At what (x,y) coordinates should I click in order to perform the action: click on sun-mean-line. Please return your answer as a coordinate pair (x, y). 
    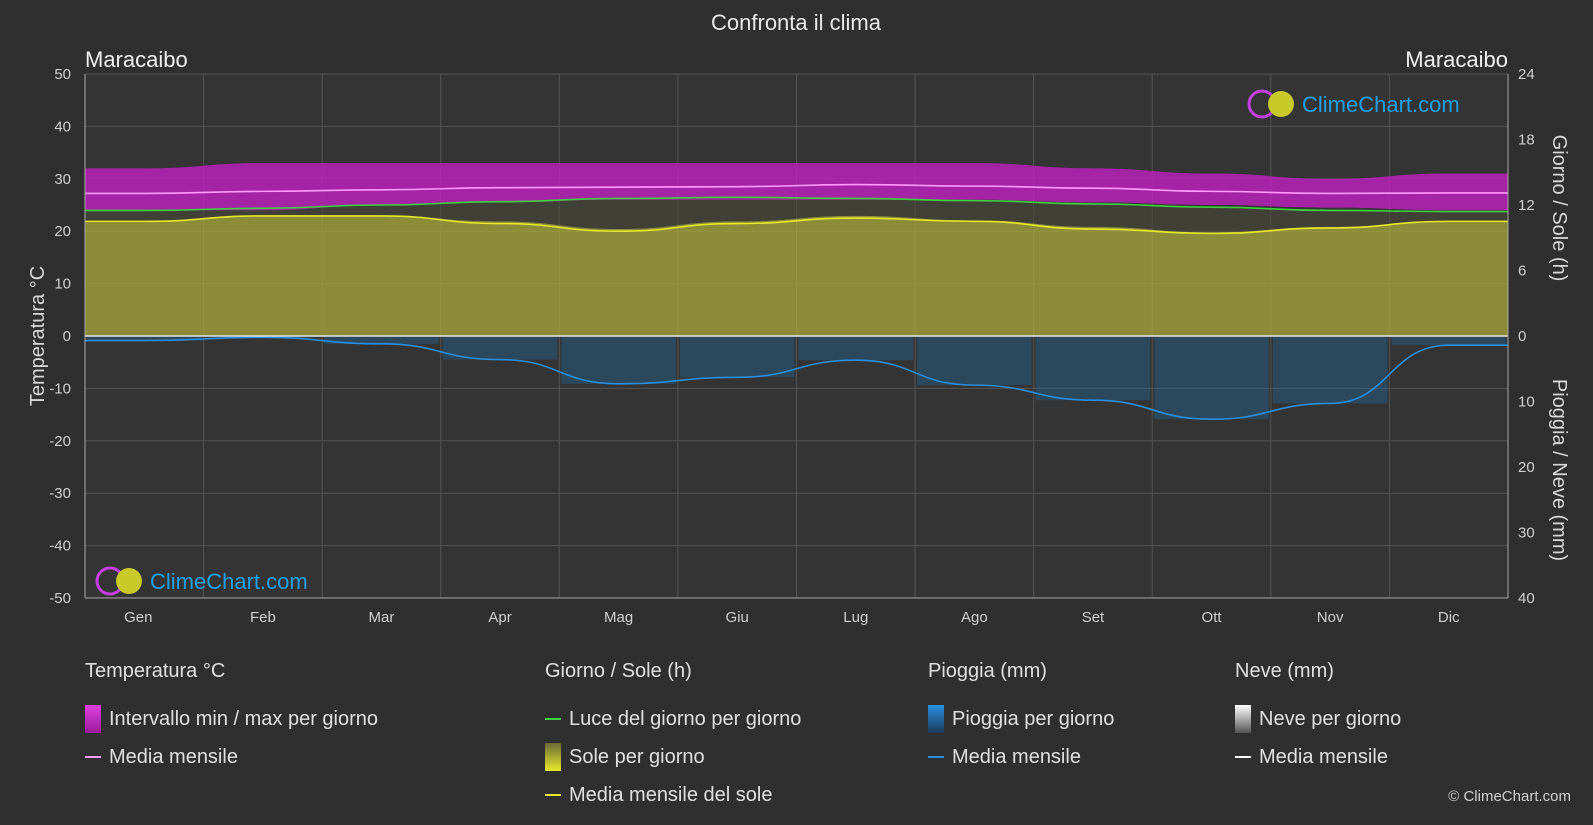
    Looking at the image, I should click on (796, 225).